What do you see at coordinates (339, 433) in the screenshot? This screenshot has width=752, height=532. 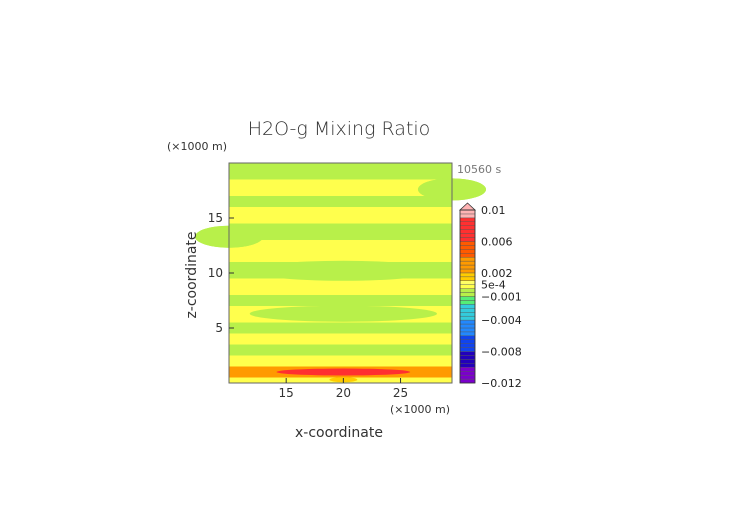 I see `x-axis-label: x-coordinate` at bounding box center [339, 433].